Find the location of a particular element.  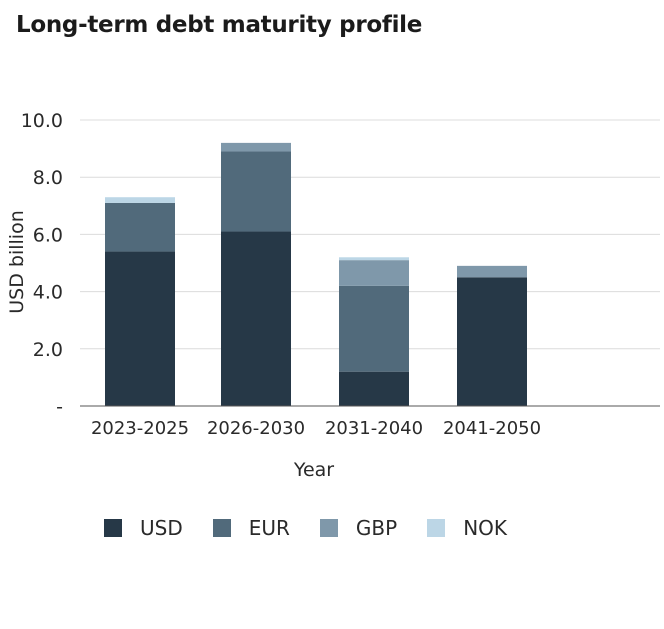

legend-item-usd: USD is located at coordinates (143, 528).